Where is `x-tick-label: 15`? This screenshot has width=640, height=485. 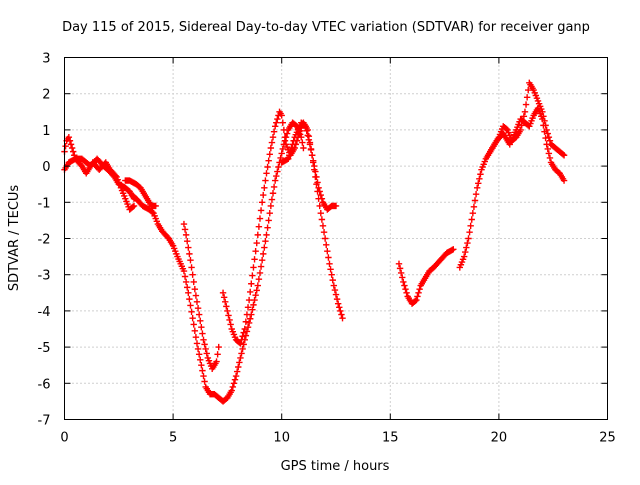 x-tick-label: 15 is located at coordinates (390, 438).